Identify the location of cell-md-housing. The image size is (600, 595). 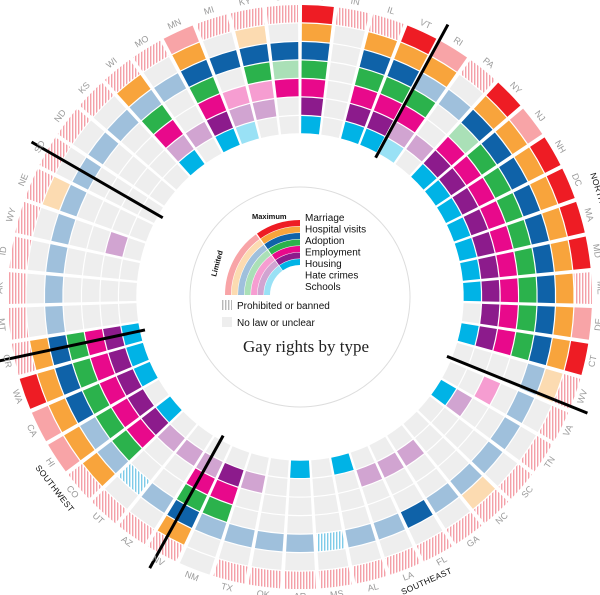
(506, 264).